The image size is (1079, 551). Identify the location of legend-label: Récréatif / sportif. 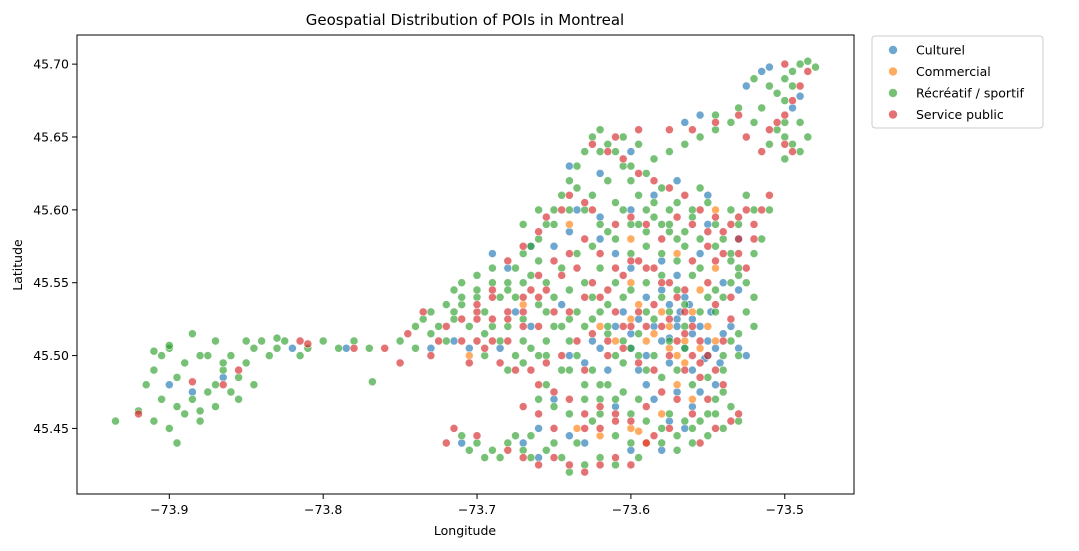
(970, 93).